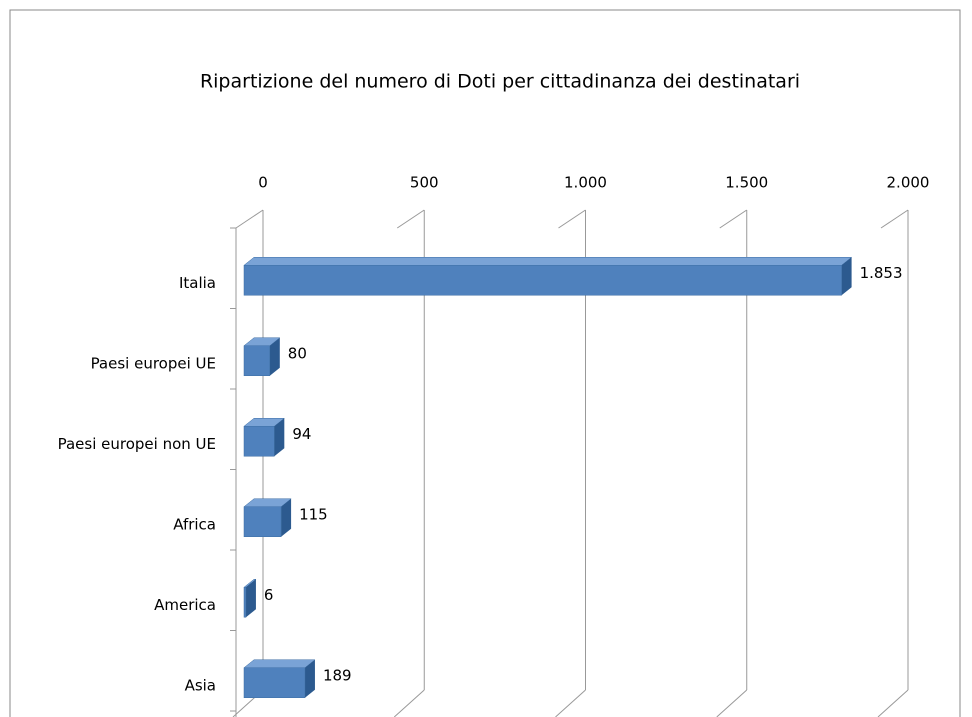  What do you see at coordinates (301, 434) in the screenshot?
I see `data-label: 94` at bounding box center [301, 434].